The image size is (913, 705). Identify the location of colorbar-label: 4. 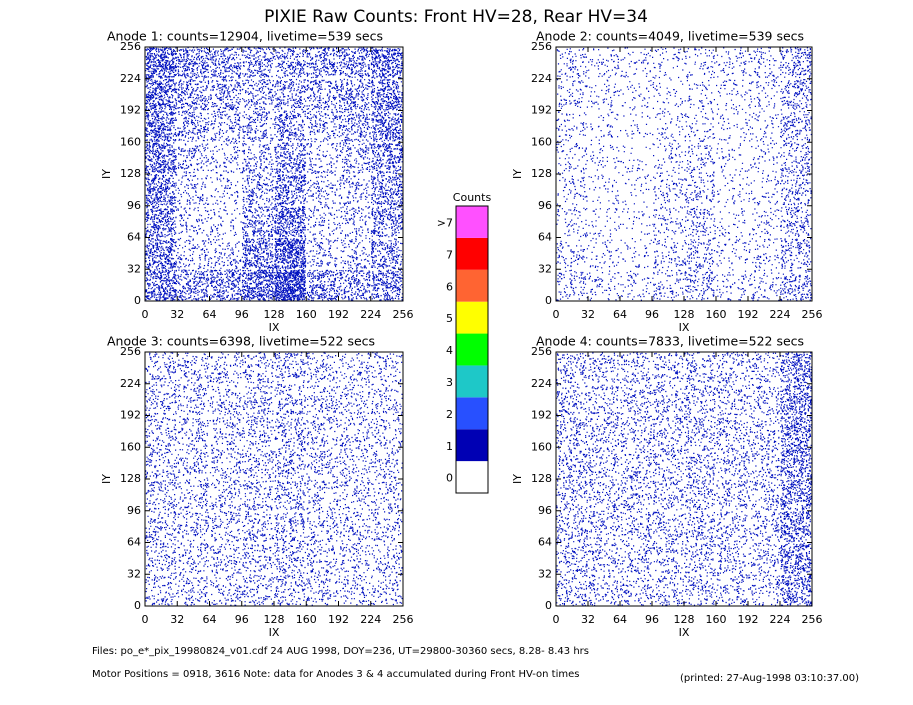
(449, 350).